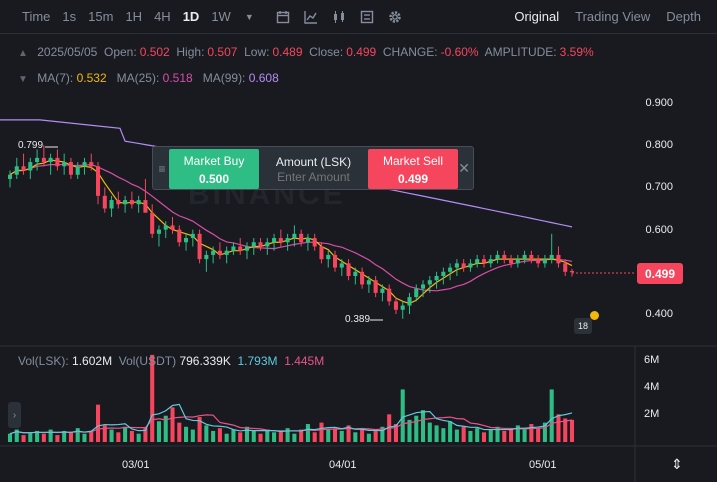 This screenshot has height=482, width=717. What do you see at coordinates (652, 414) in the screenshot?
I see `volume-axis-label: 2M` at bounding box center [652, 414].